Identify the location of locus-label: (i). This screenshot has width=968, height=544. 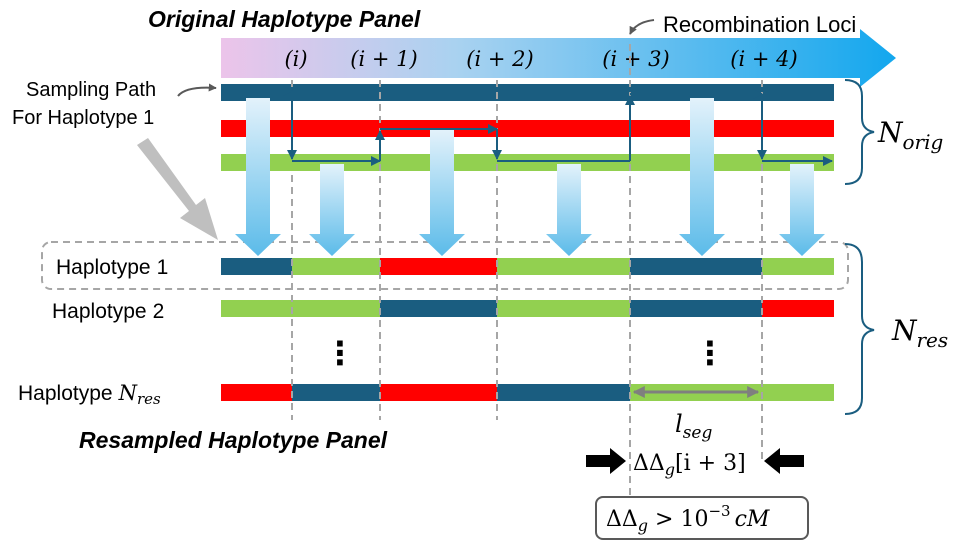
(295, 59).